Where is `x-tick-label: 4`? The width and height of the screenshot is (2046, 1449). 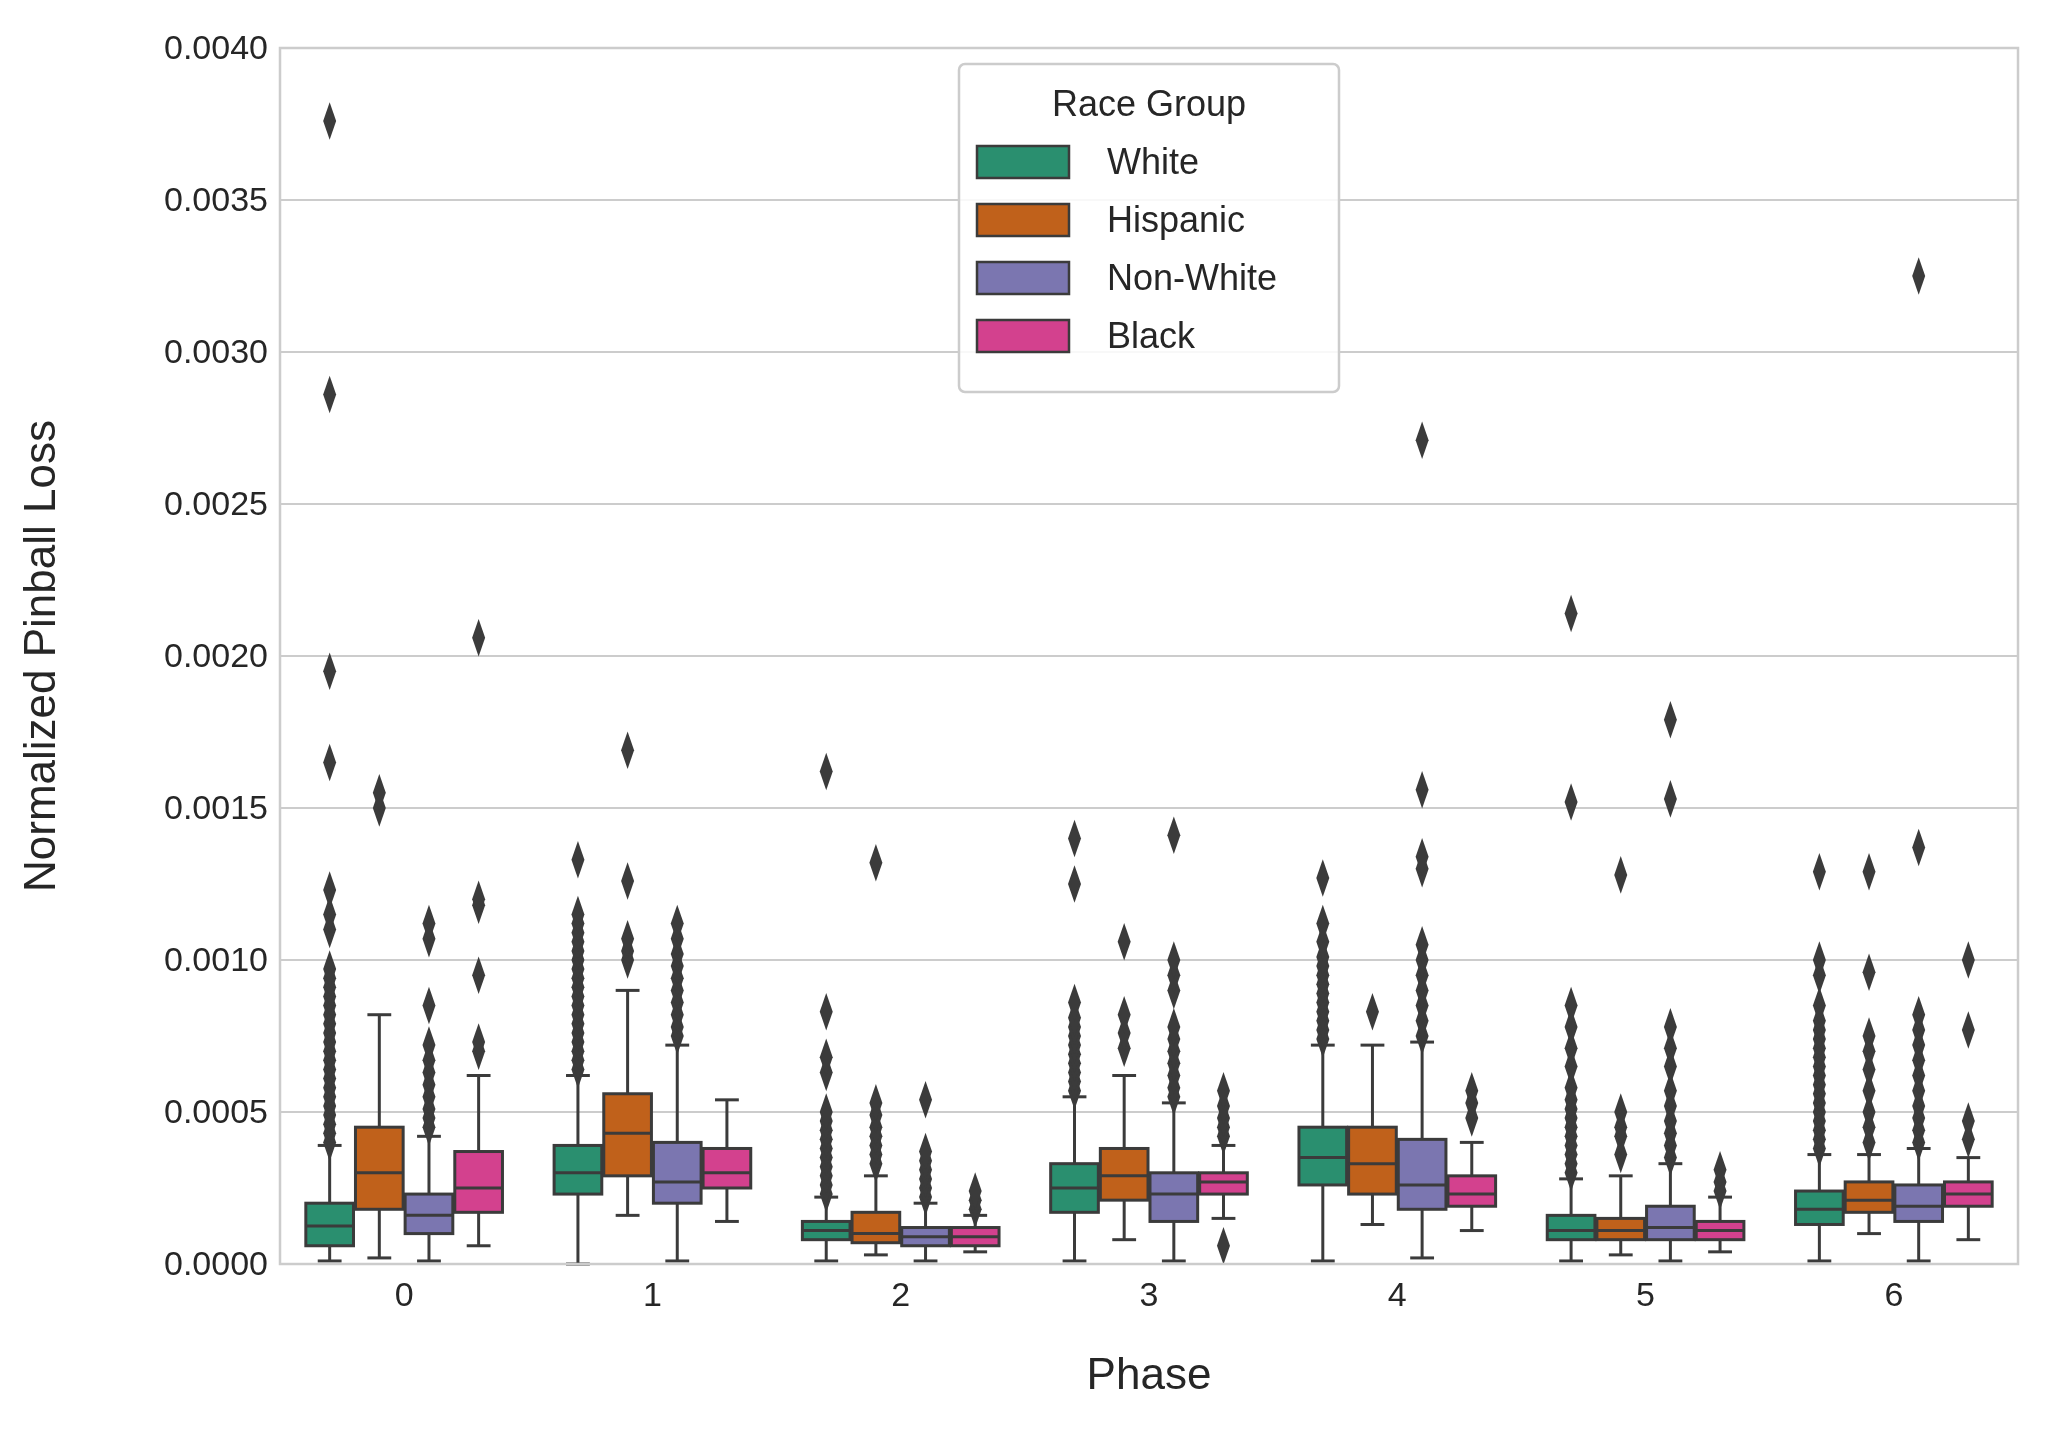
x-tick-label: 4 is located at coordinates (1397, 1294).